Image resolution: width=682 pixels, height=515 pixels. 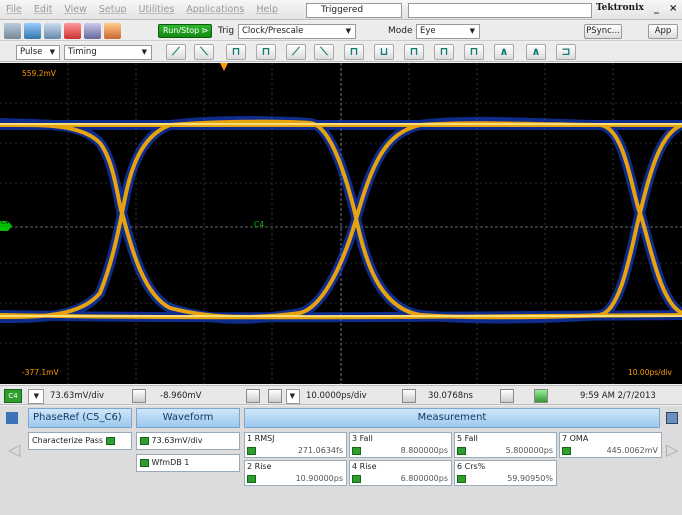 I want to click on period-icon: ⊓, so click(x=414, y=52).